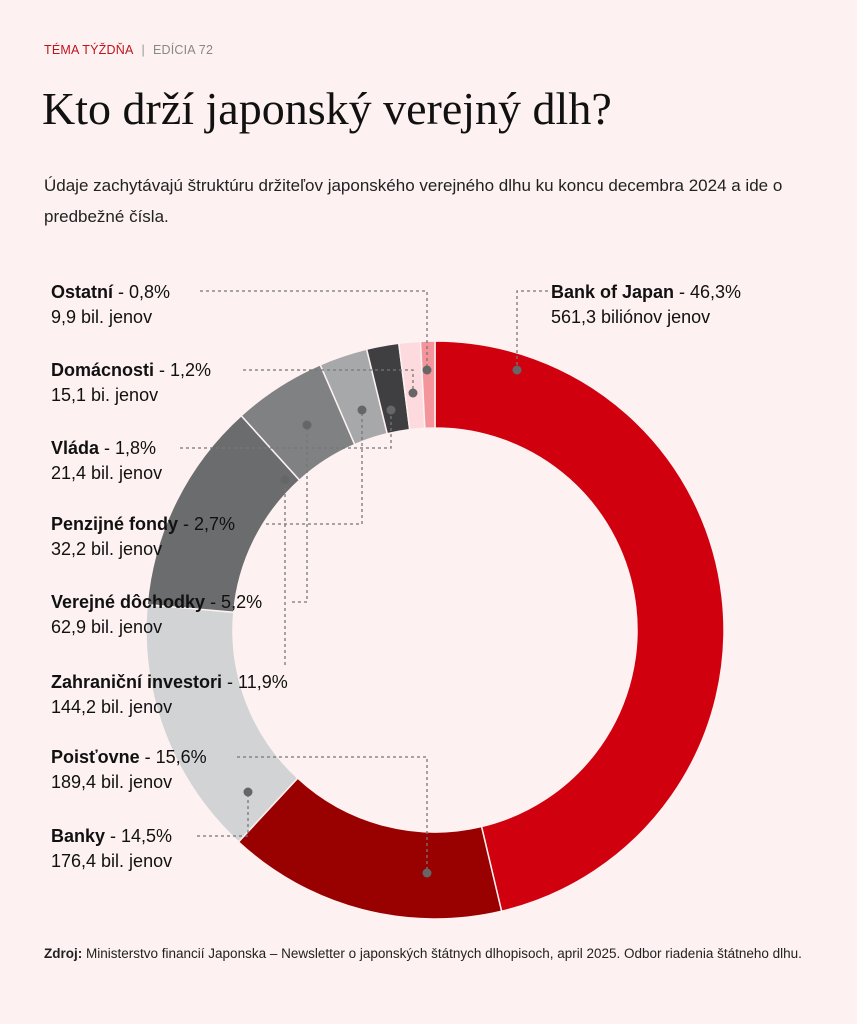  I want to click on kicker: TÉMA TÝŽDŇA | EDÍCIA 72, so click(128, 50).